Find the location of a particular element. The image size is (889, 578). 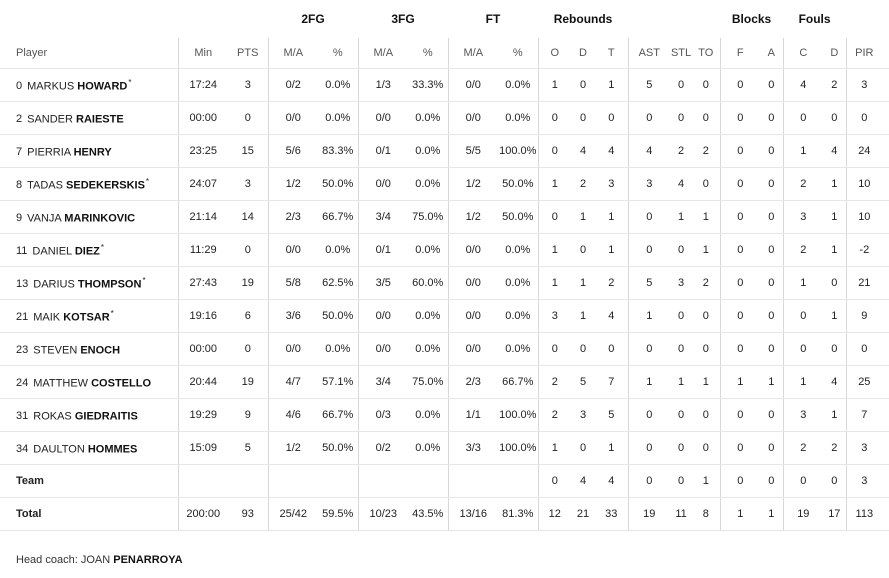

col-pts: PTS is located at coordinates (248, 53).